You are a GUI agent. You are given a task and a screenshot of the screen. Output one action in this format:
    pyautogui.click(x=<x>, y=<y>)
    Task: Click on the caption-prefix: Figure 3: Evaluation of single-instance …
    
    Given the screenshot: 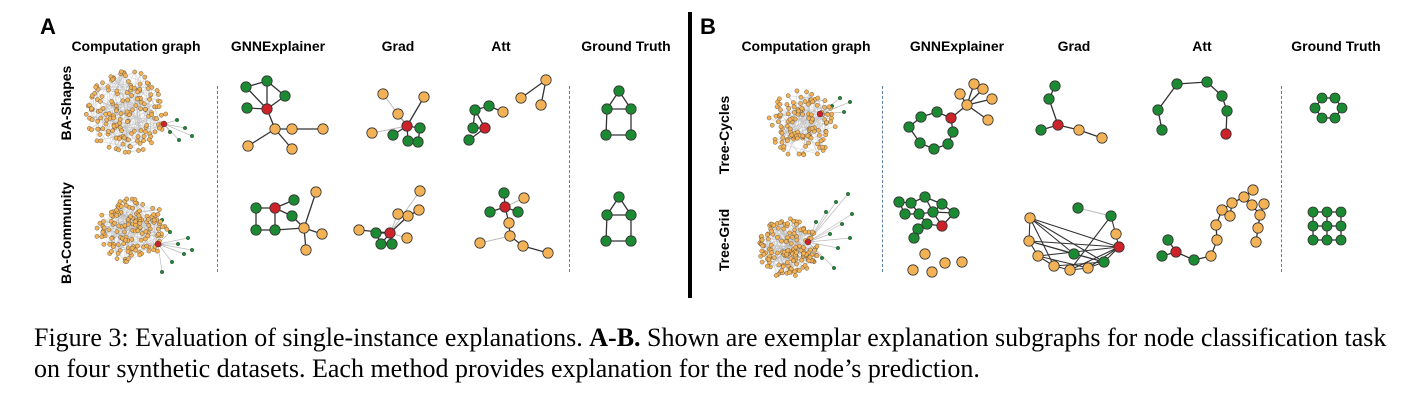 What is the action you would take?
    pyautogui.click(x=312, y=337)
    